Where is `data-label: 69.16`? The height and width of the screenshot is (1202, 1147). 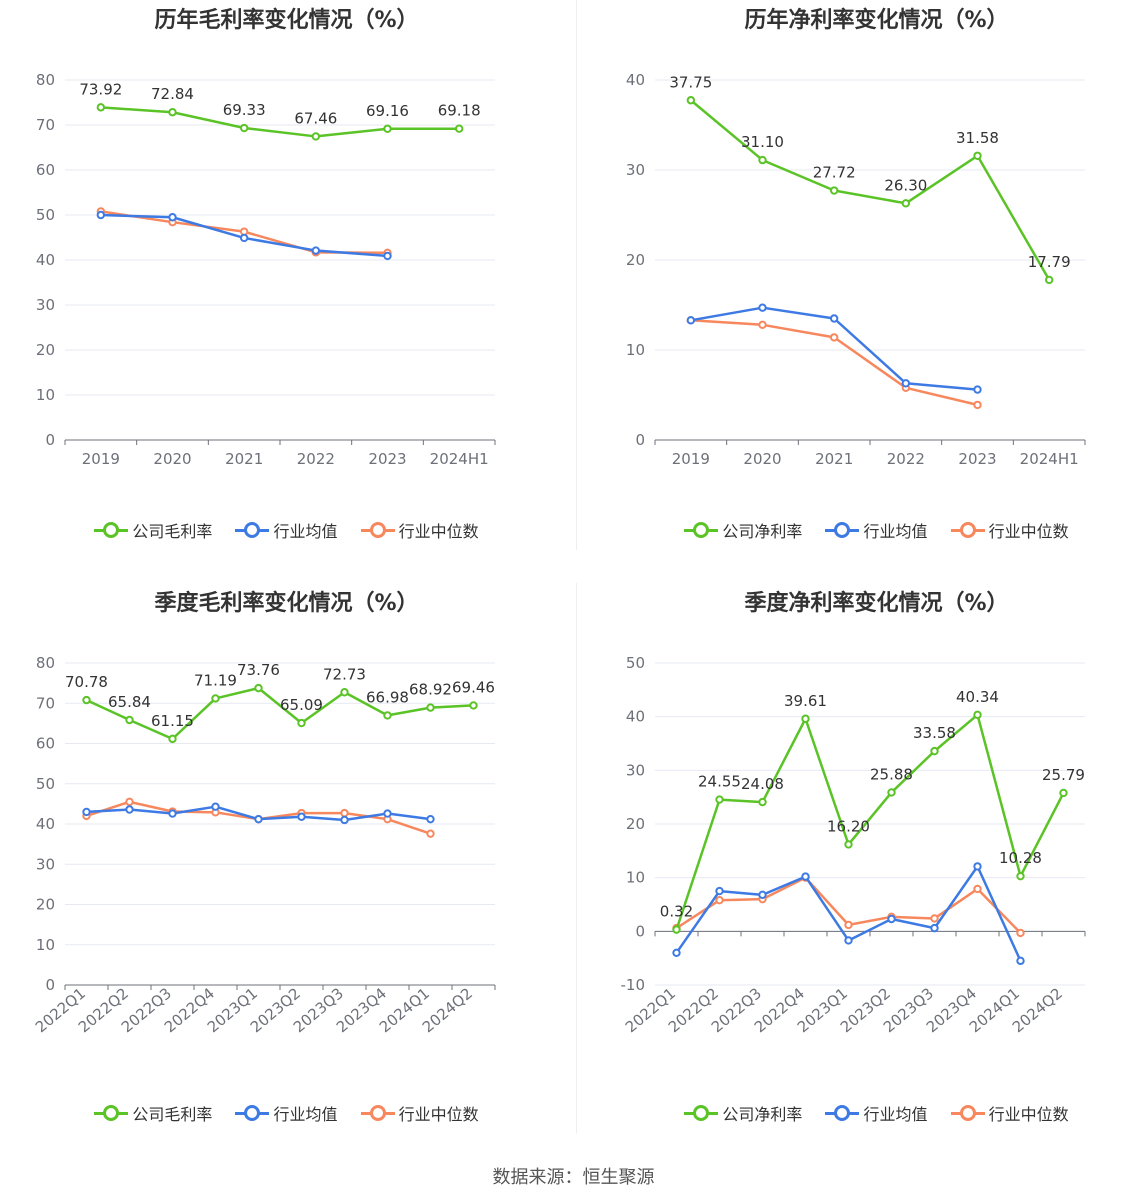 data-label: 69.16 is located at coordinates (387, 111).